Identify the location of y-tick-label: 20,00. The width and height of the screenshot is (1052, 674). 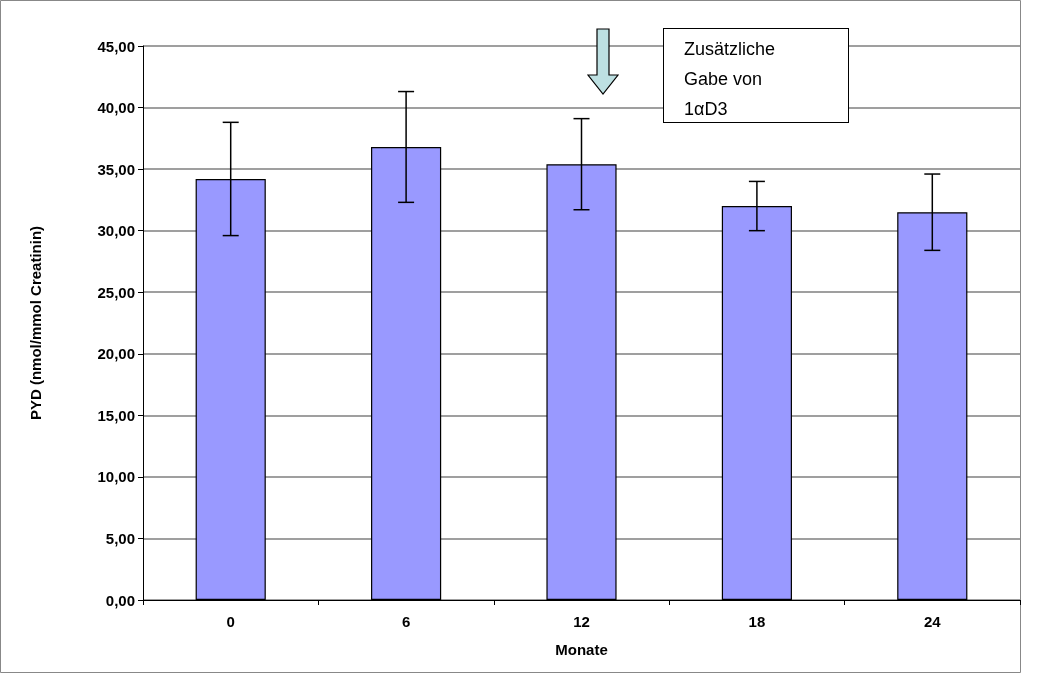
(116, 354).